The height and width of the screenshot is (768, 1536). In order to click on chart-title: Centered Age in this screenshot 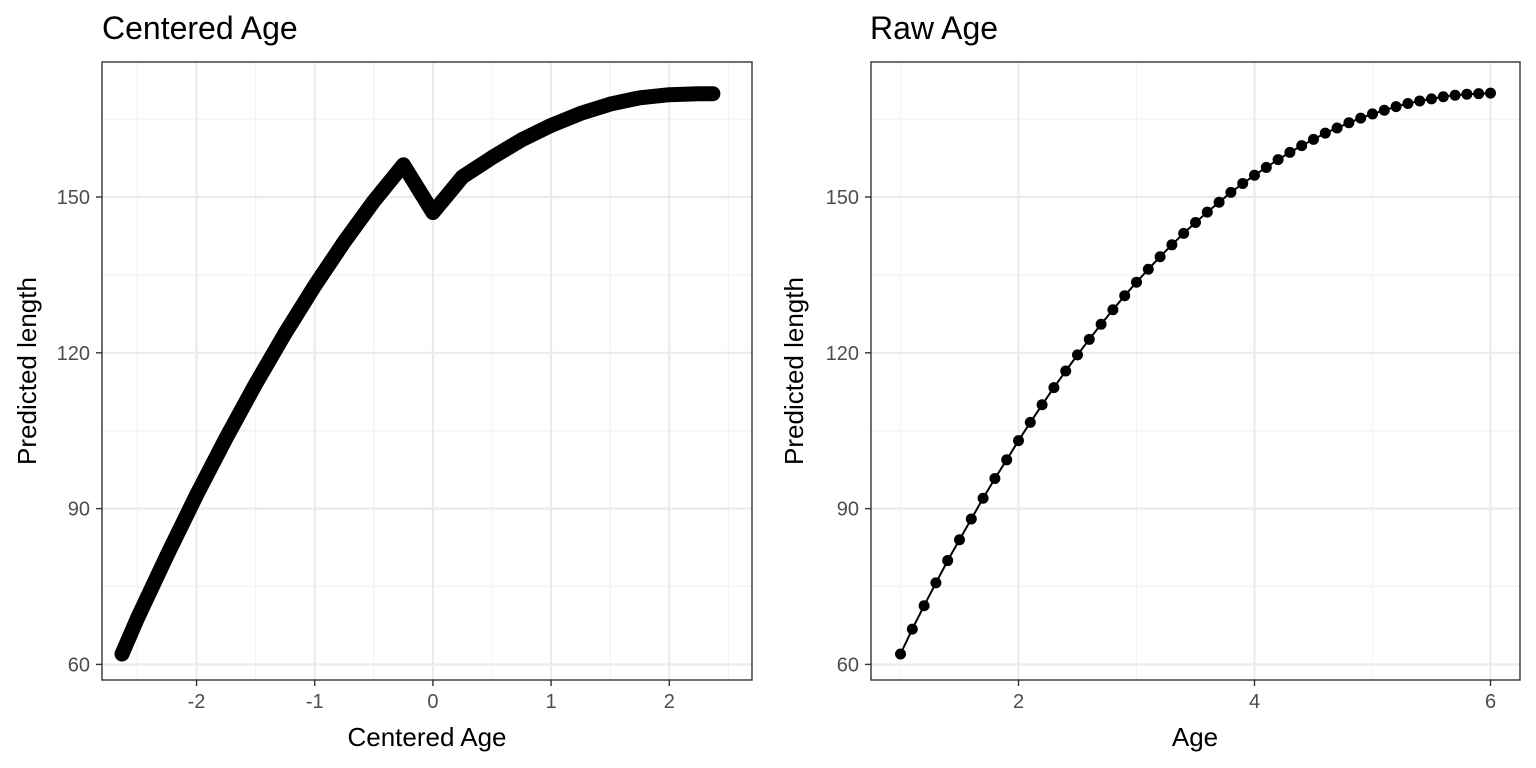, I will do `click(200, 28)`.